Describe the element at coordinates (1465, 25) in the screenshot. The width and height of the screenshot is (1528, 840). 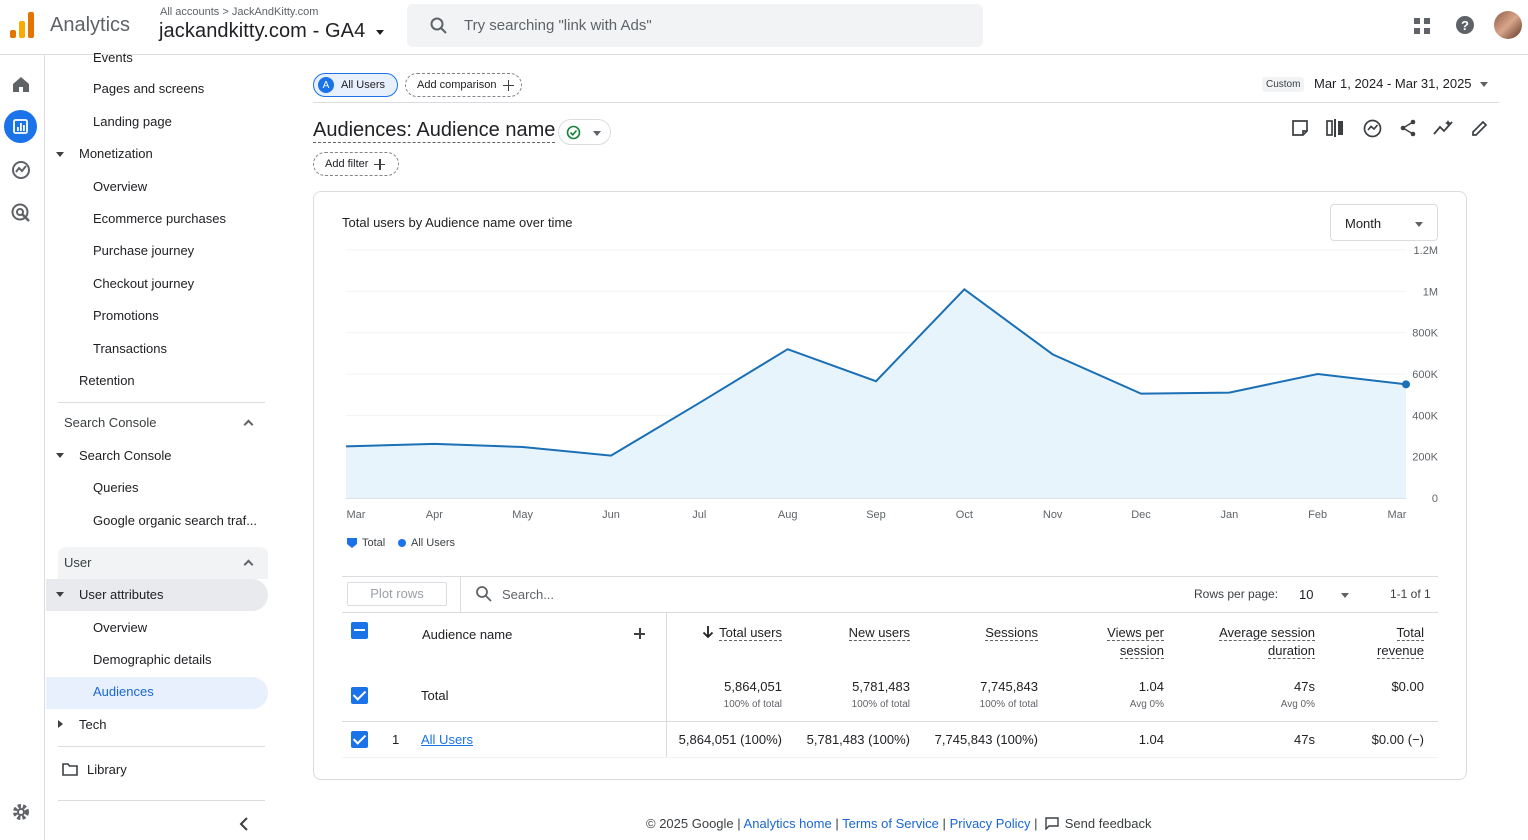
I see `help-icon: ?` at that location.